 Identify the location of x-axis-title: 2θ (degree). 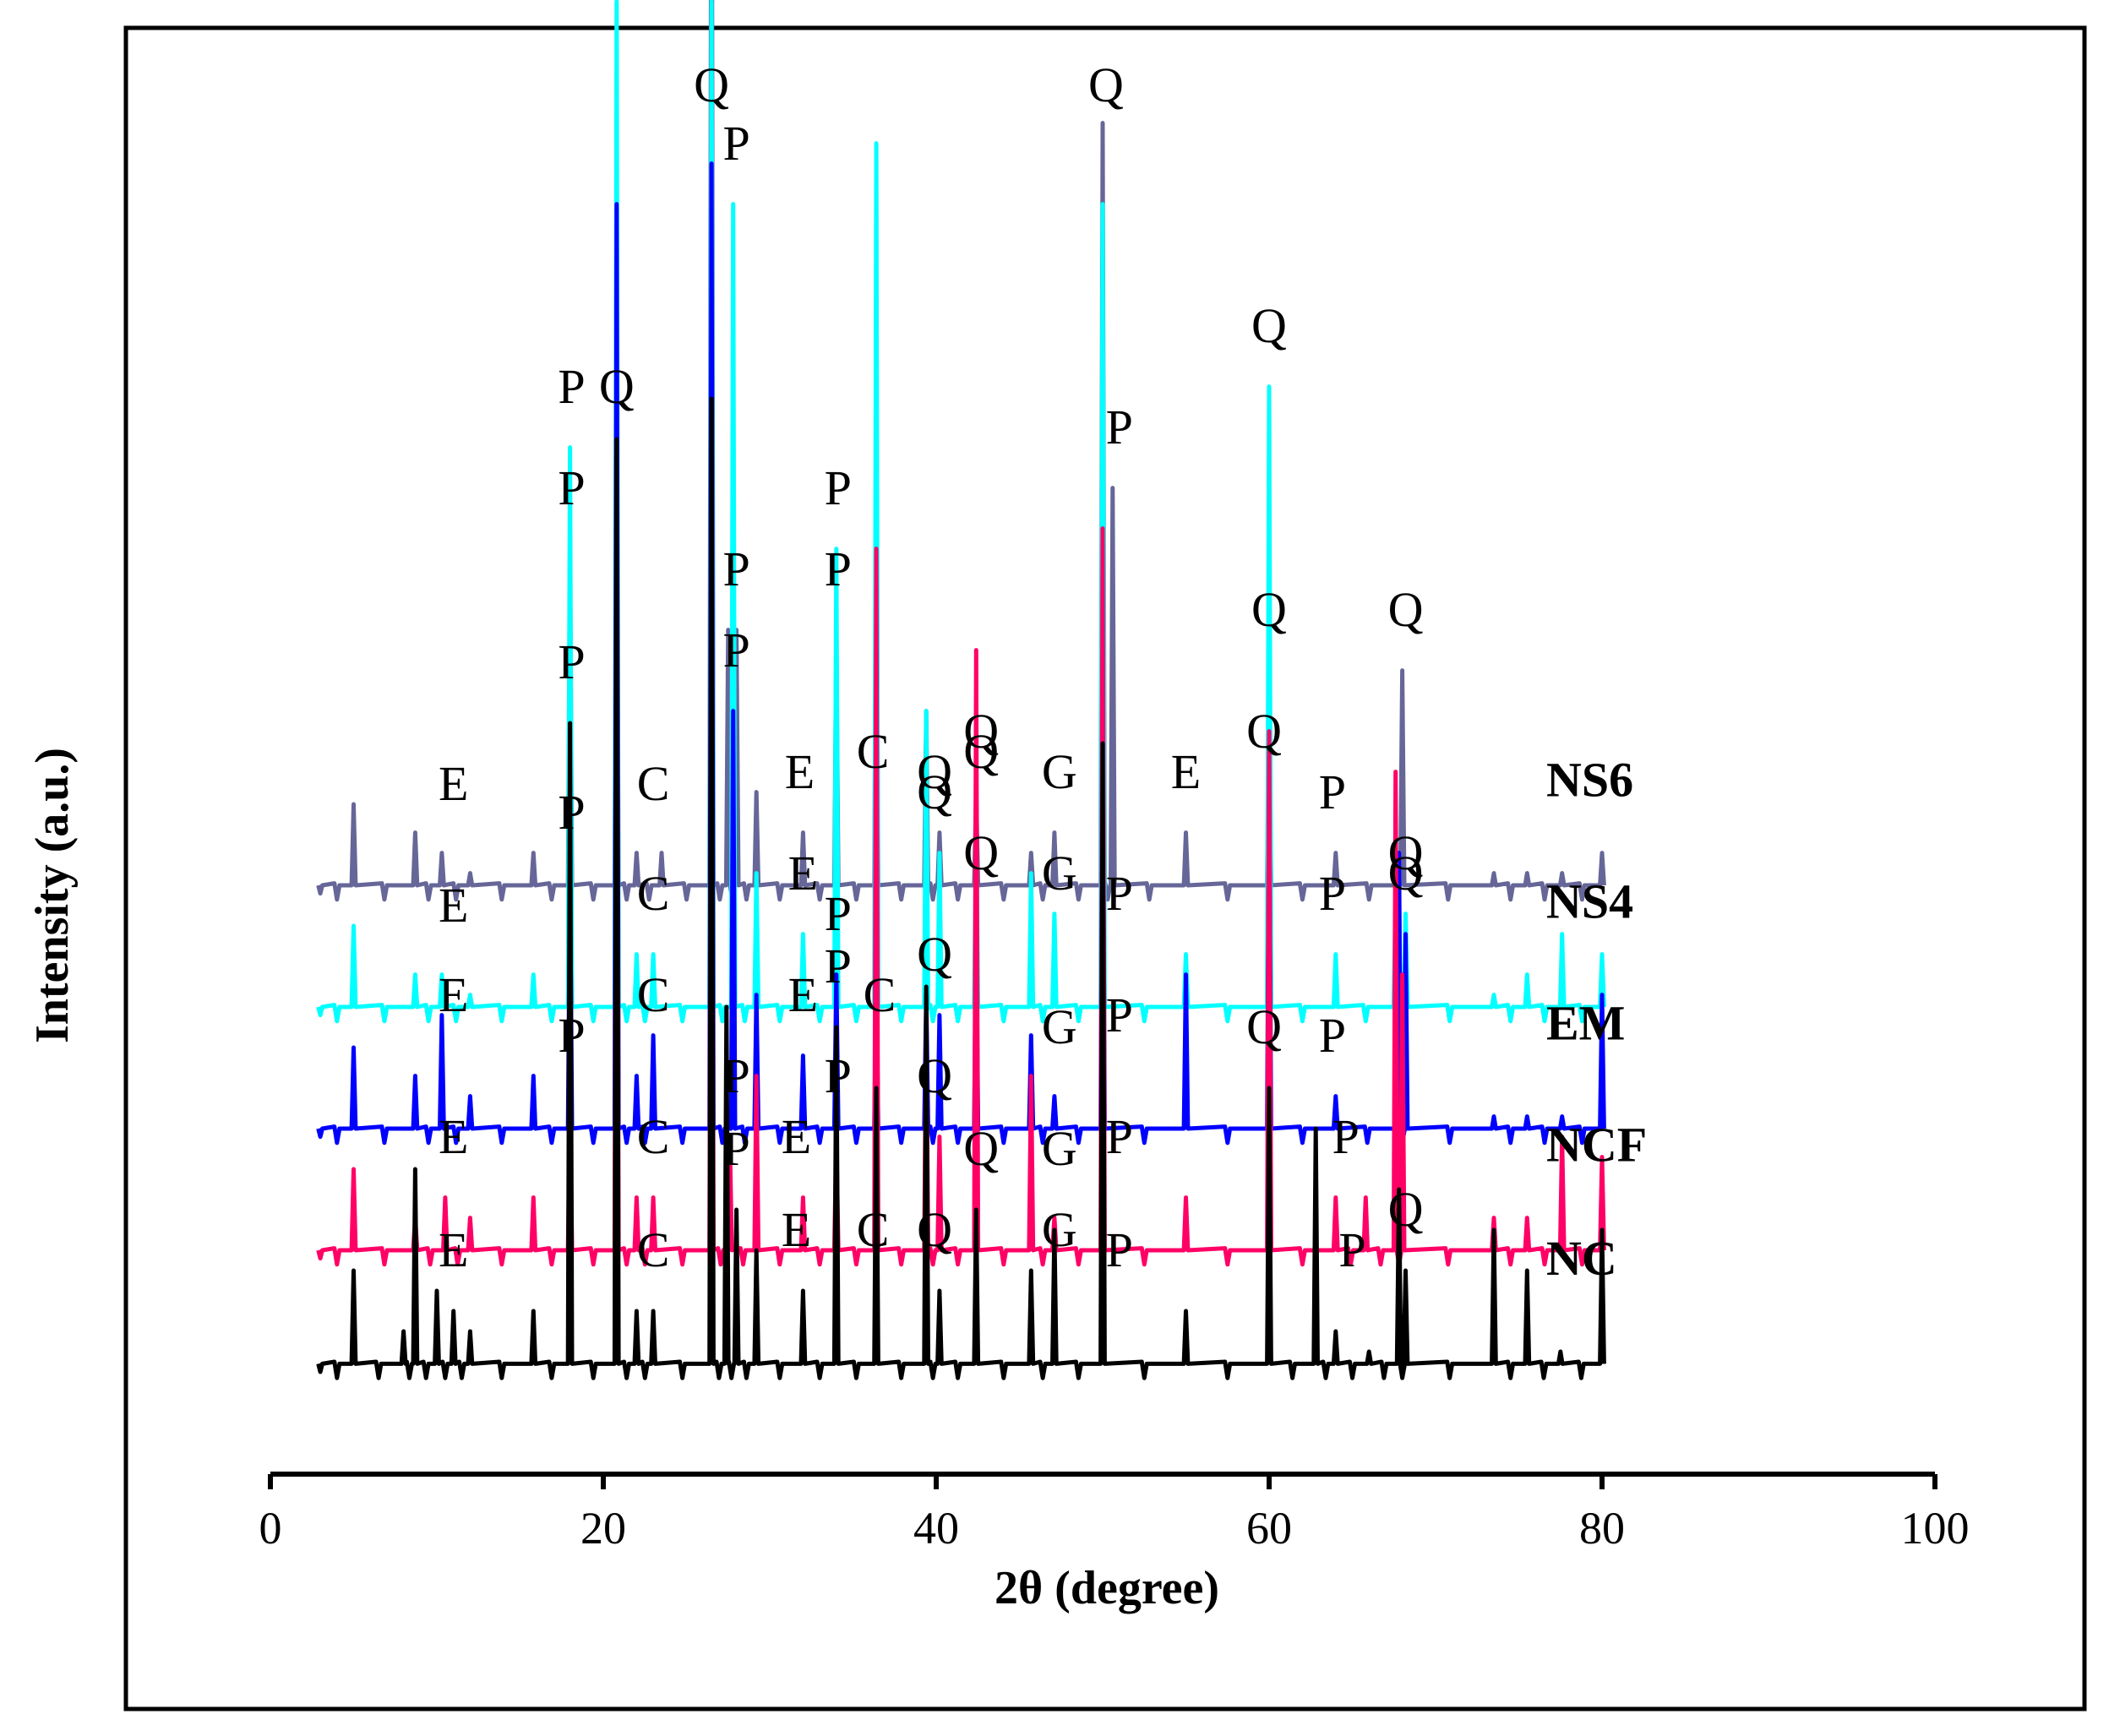
(1107, 1588).